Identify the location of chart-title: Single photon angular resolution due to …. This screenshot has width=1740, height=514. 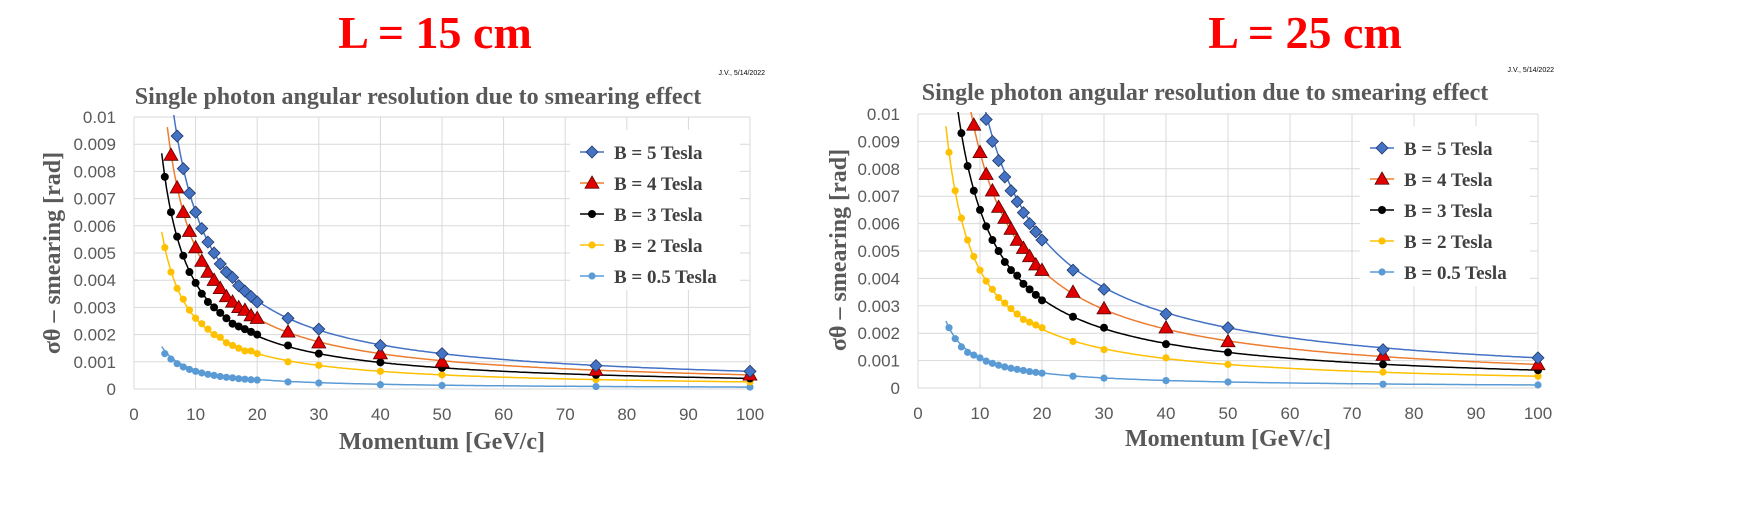
(418, 97).